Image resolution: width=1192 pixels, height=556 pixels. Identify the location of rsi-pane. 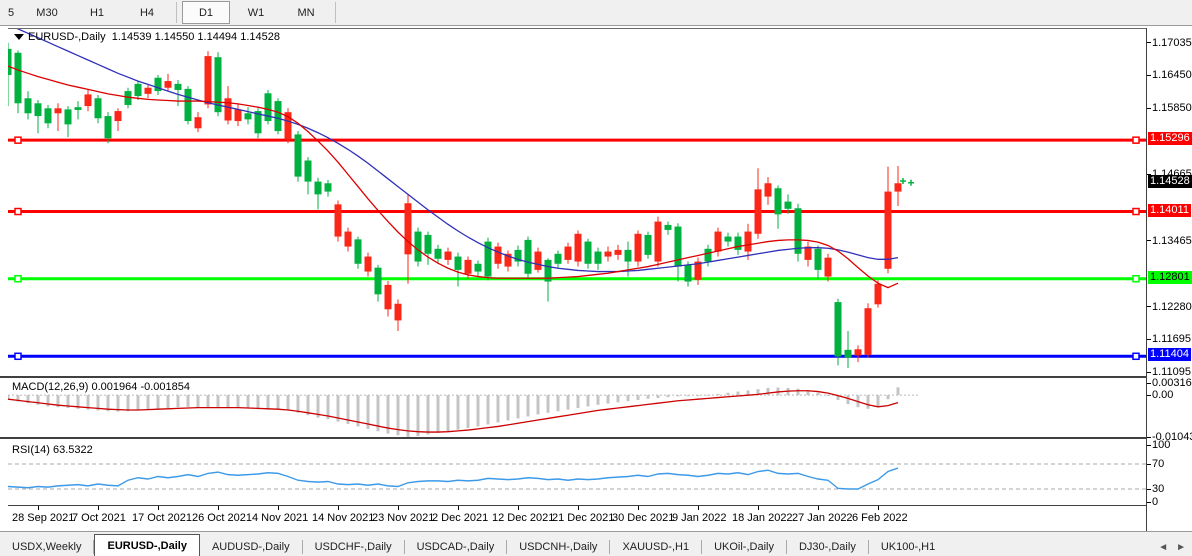
(577, 472).